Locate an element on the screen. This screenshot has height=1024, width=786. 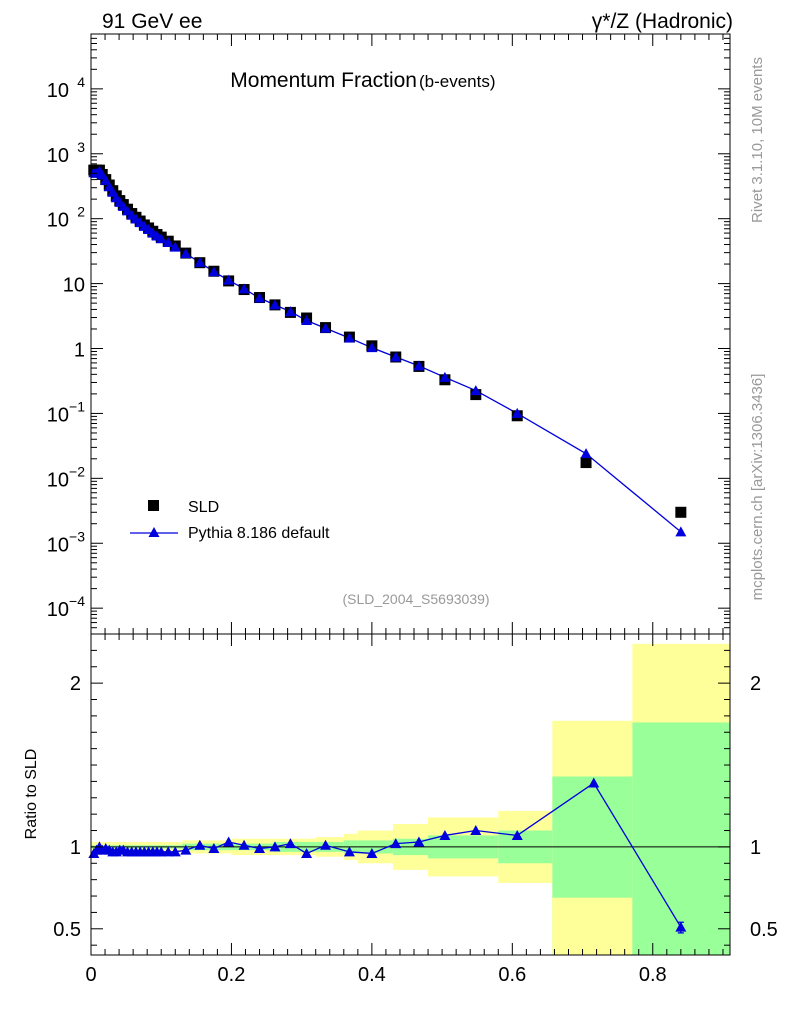
ratio-y-tick-label: 1 is located at coordinates (75, 848).